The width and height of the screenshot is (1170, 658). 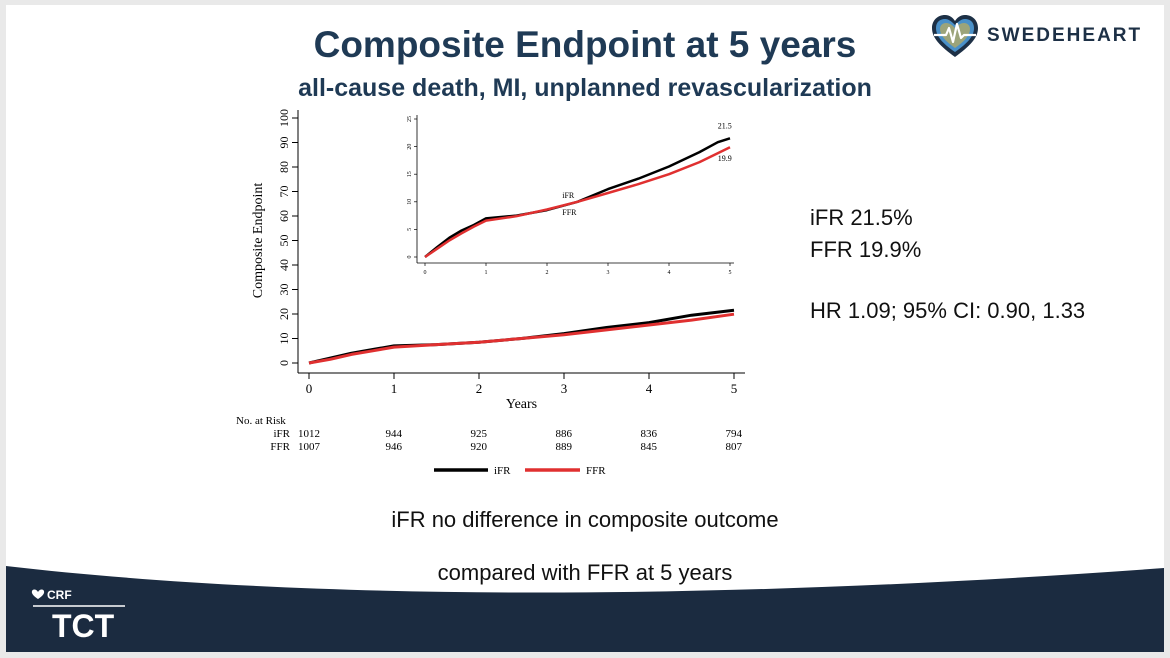 I want to click on inset-label-ffr: FFR, so click(x=569, y=212).